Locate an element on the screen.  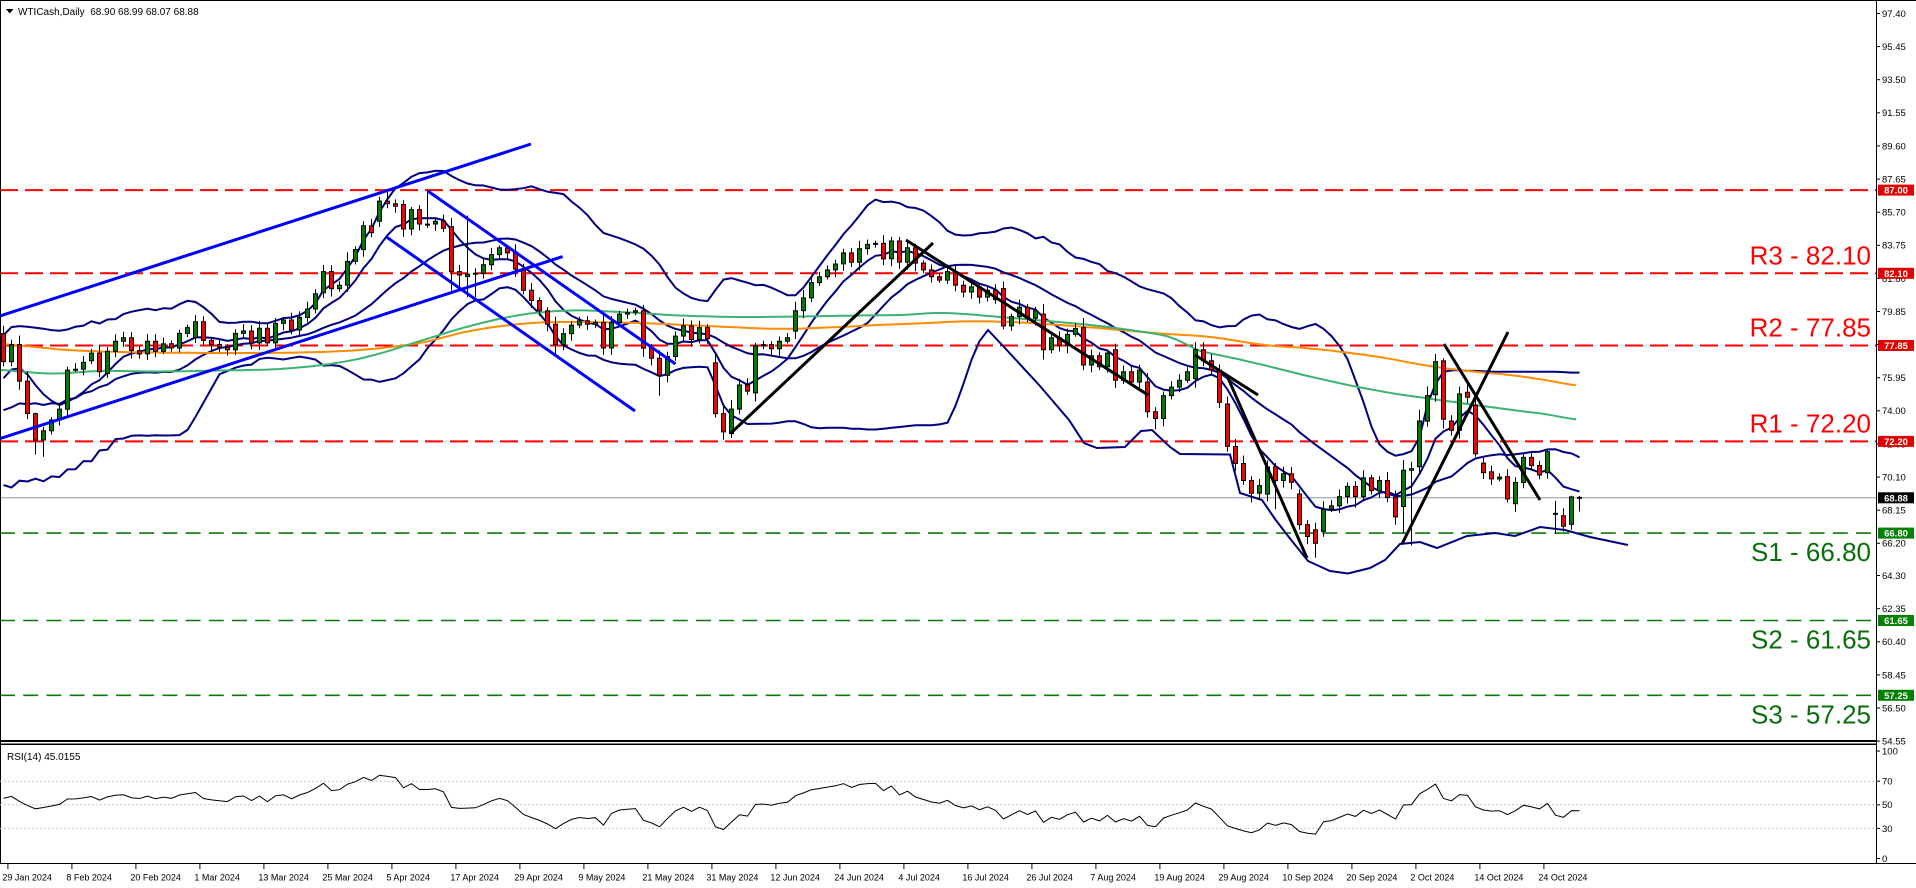
svg-text: 66.80 is located at coordinates (1896, 534).